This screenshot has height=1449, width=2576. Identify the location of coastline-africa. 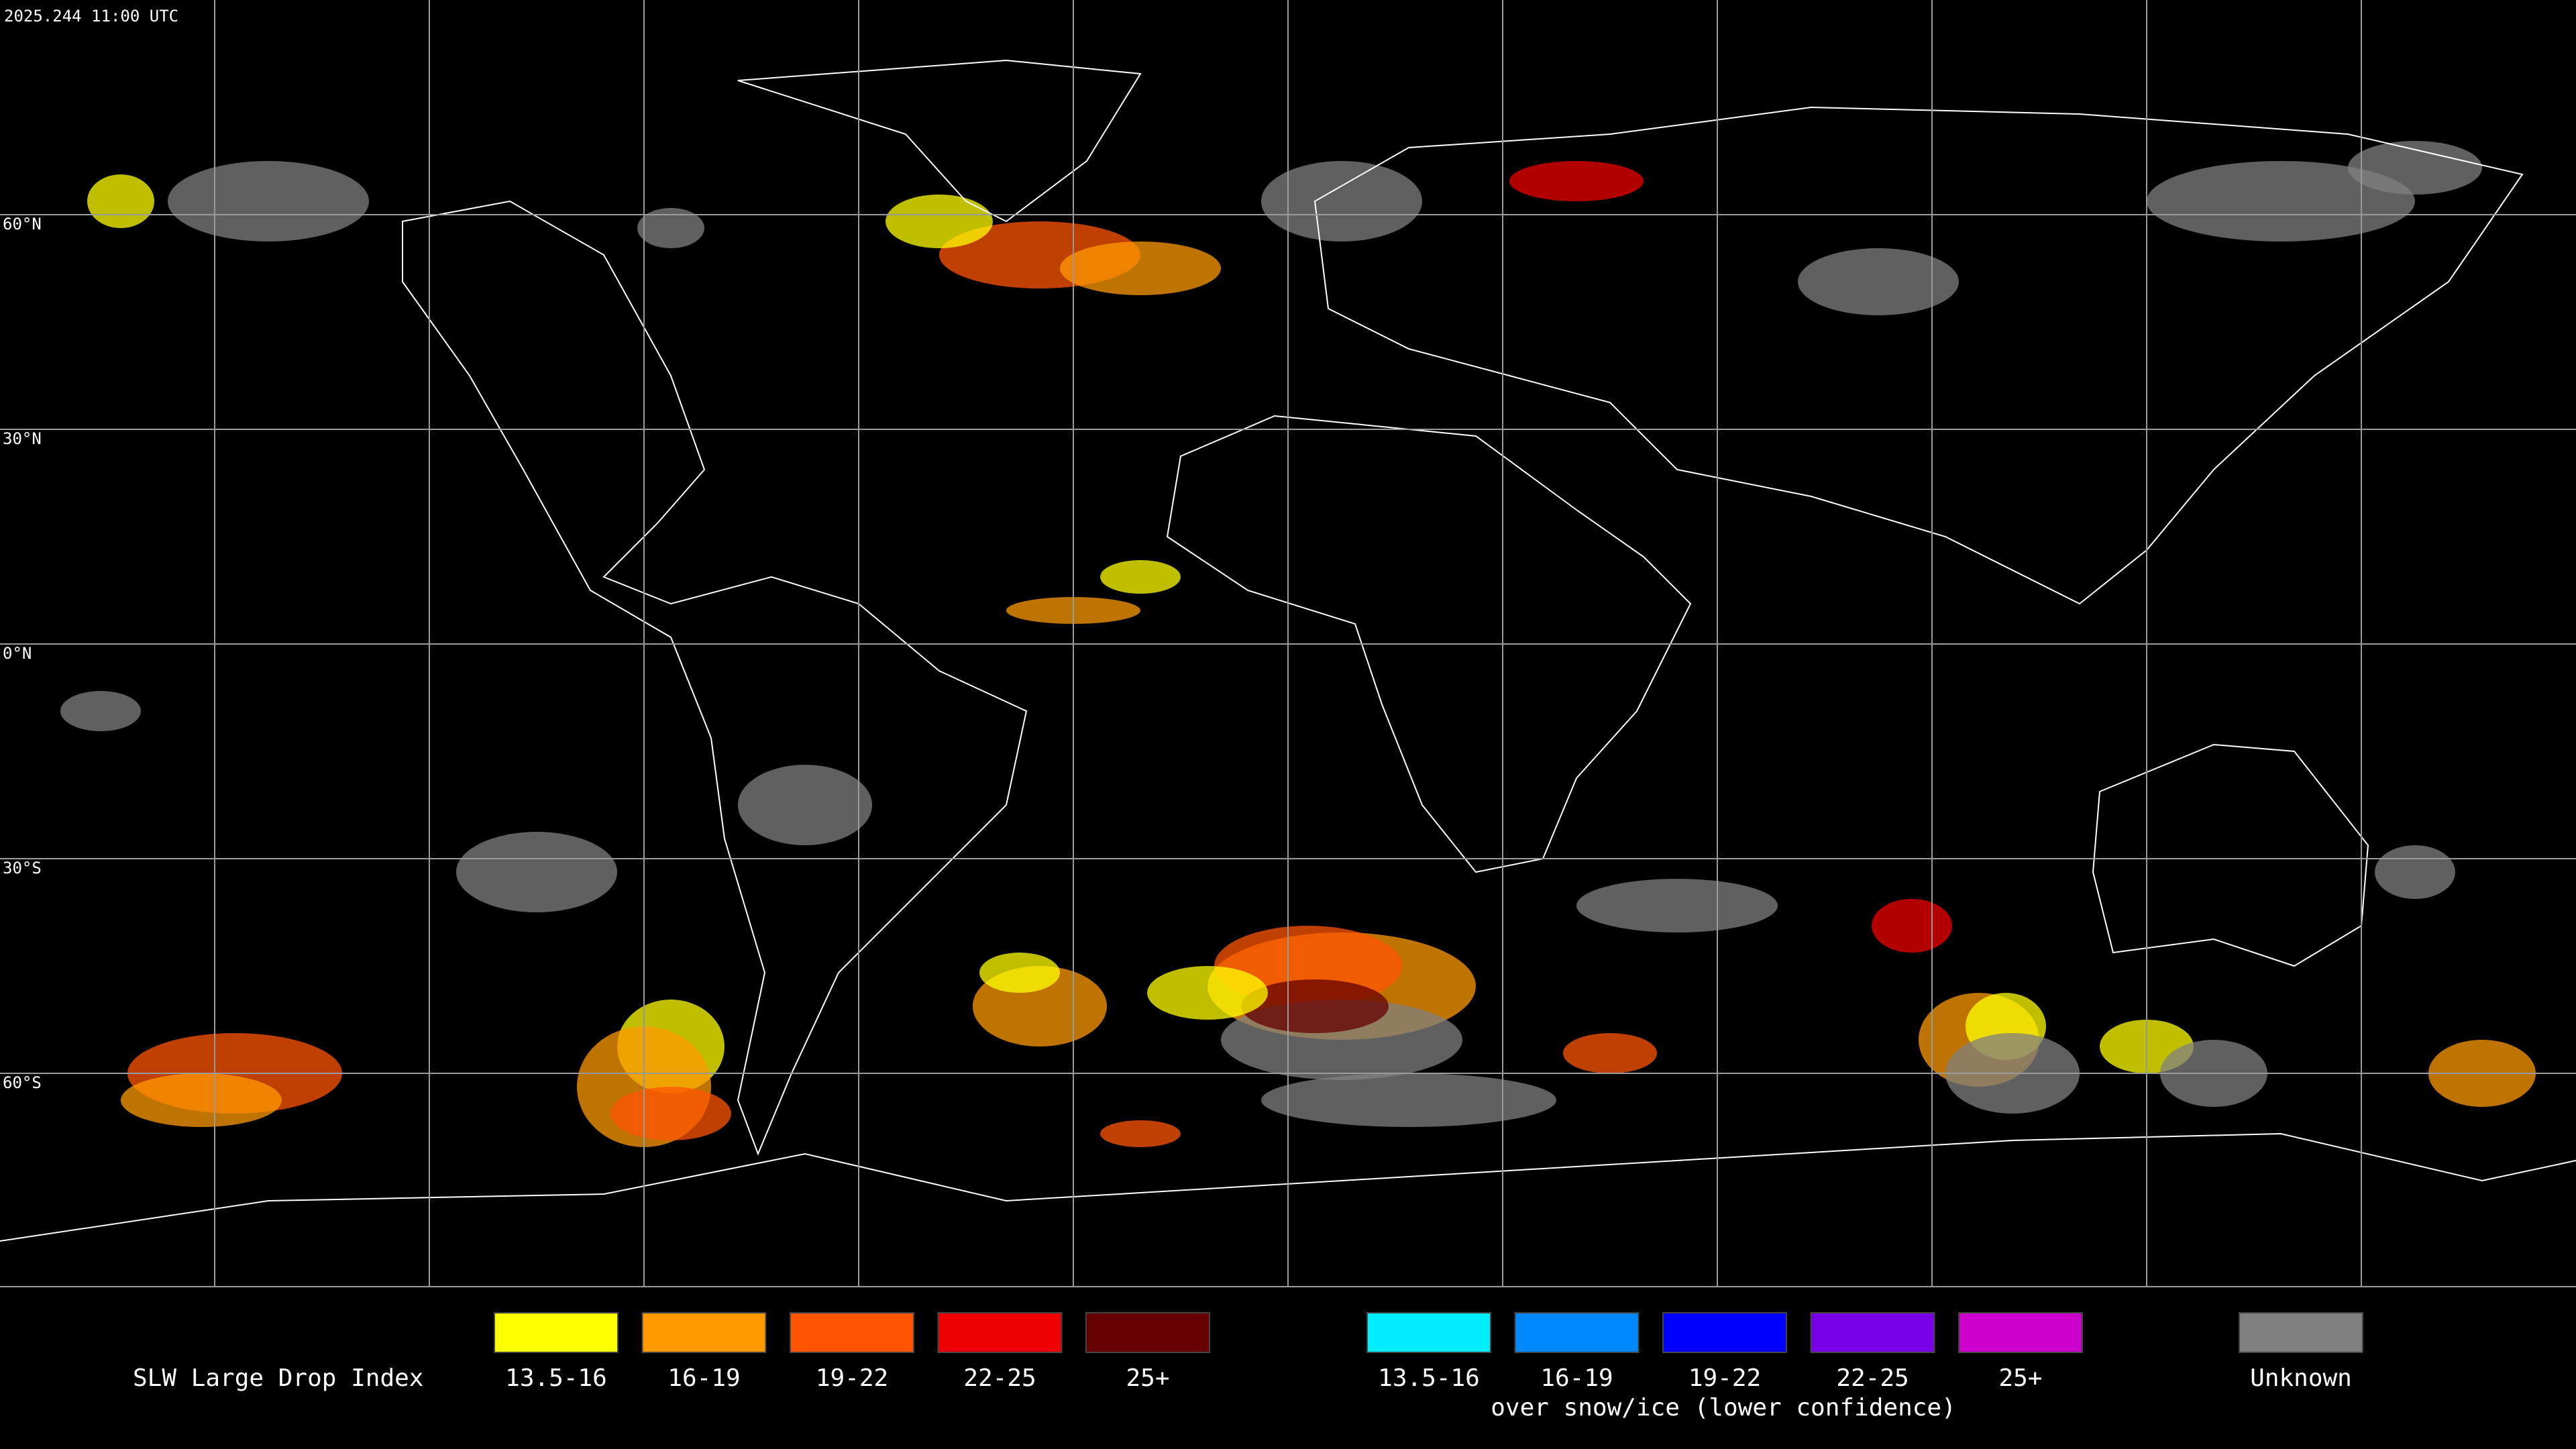
(1429, 644).